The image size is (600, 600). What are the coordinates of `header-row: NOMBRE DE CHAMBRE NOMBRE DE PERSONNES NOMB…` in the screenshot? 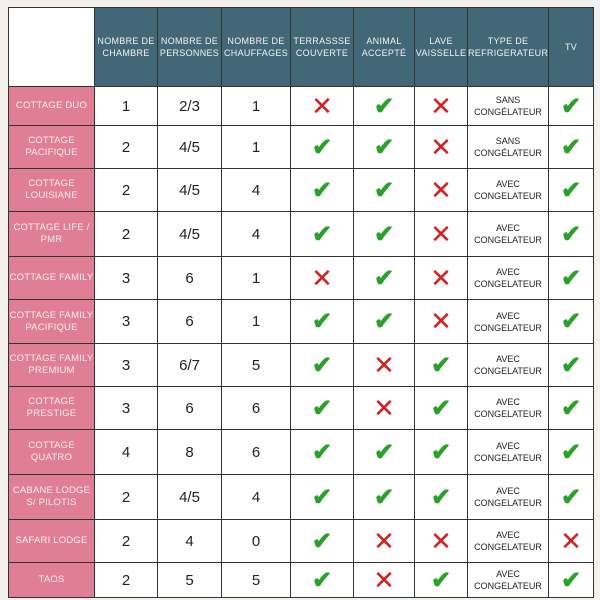 It's located at (301, 47).